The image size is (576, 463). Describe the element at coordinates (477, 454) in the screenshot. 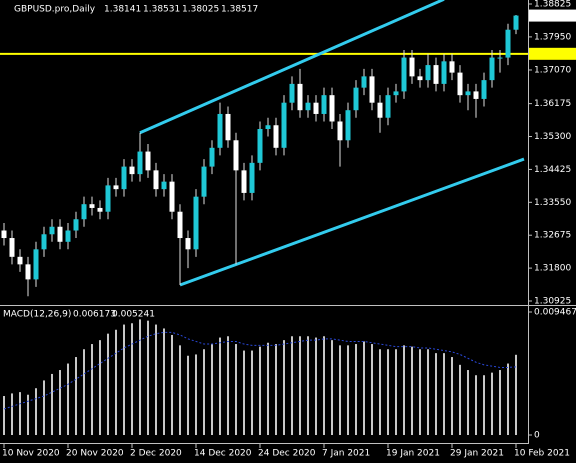

I see `x-tick-label: 29 Jan 2021` at that location.